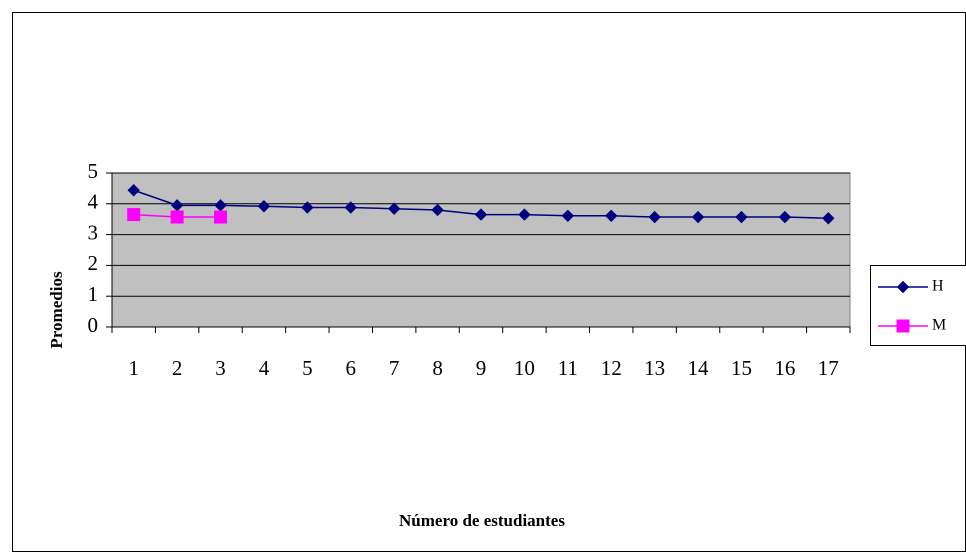  What do you see at coordinates (93, 171) in the screenshot?
I see `y-tick-label: 5` at bounding box center [93, 171].